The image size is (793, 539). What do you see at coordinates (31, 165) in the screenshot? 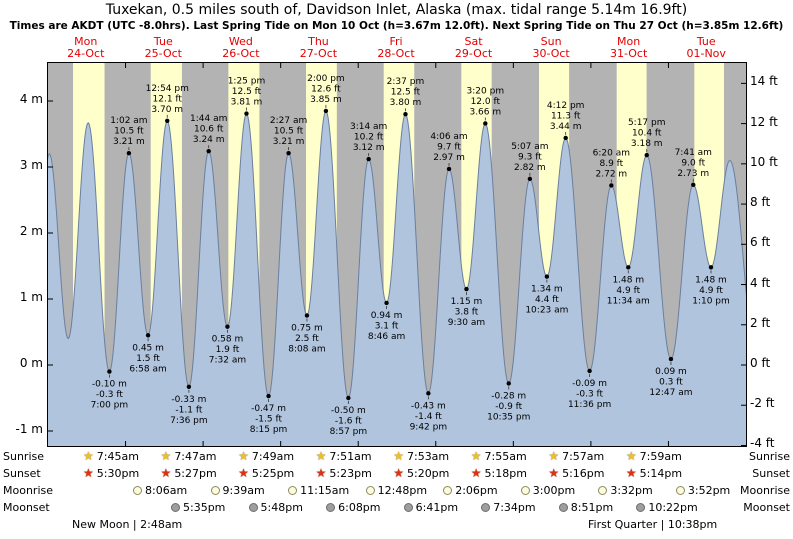
I see `axis-label-left: 3 m` at bounding box center [31, 165].